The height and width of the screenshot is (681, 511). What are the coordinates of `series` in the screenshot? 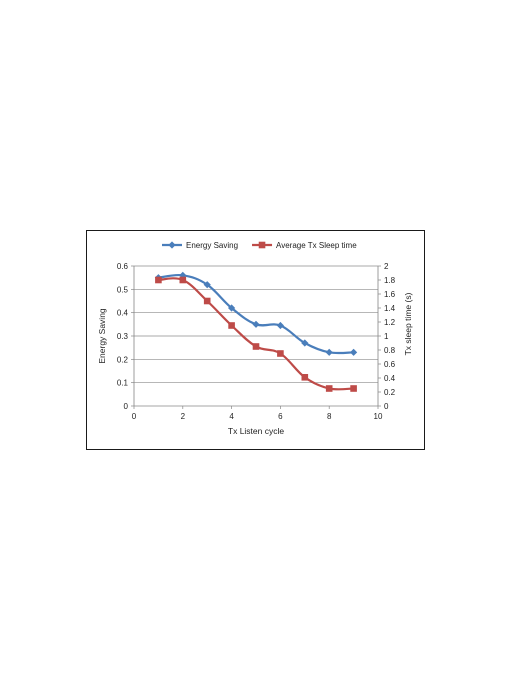 It's located at (256, 331).